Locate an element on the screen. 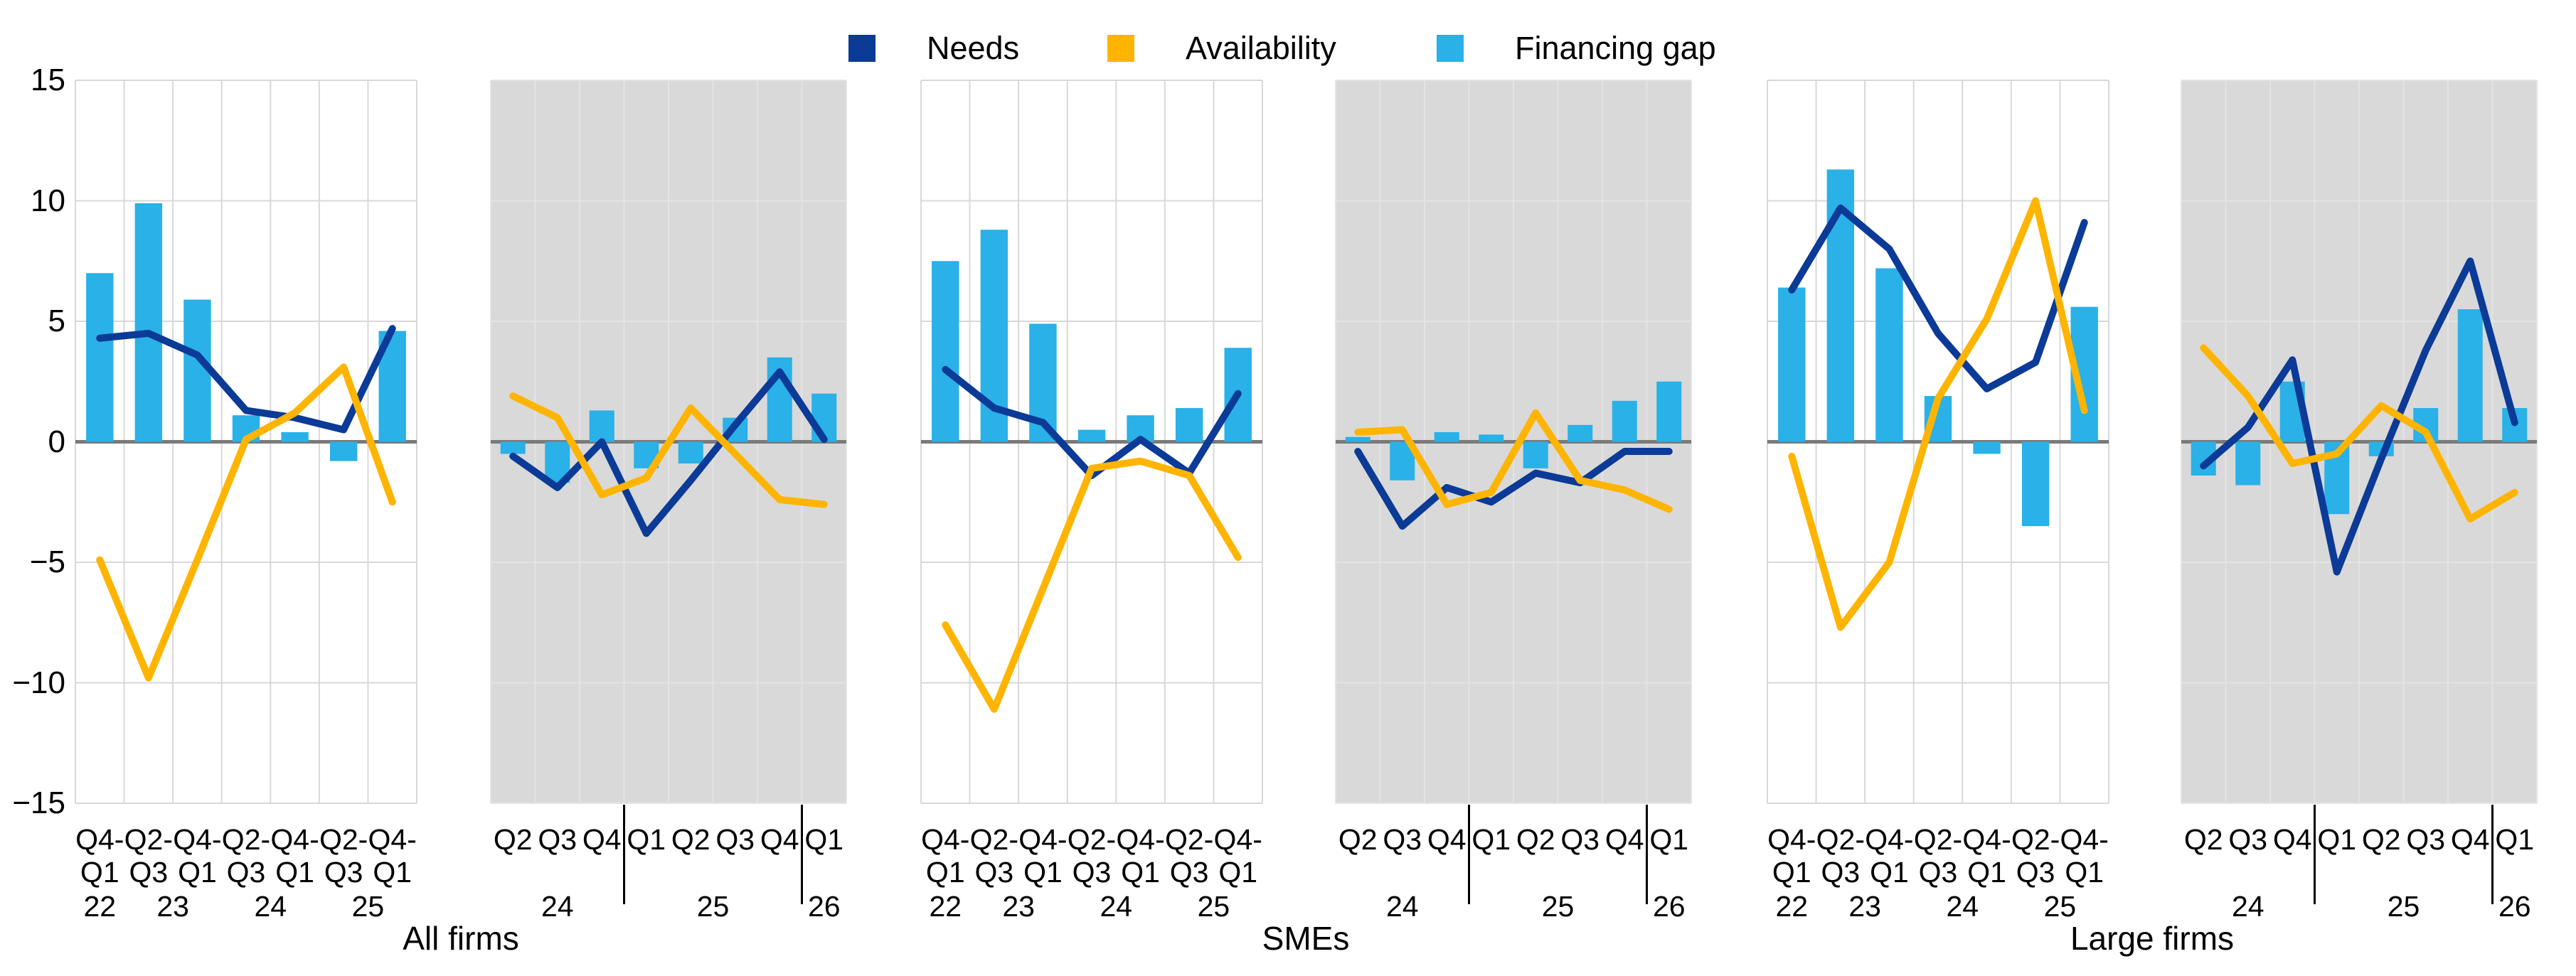 This screenshot has height=976, width=2576. panel-large-firms-expectations: Q2 Q3 Q4 Q1 Q2 Q3 Q4 Q1 24 25 26 is located at coordinates (2359, 501).